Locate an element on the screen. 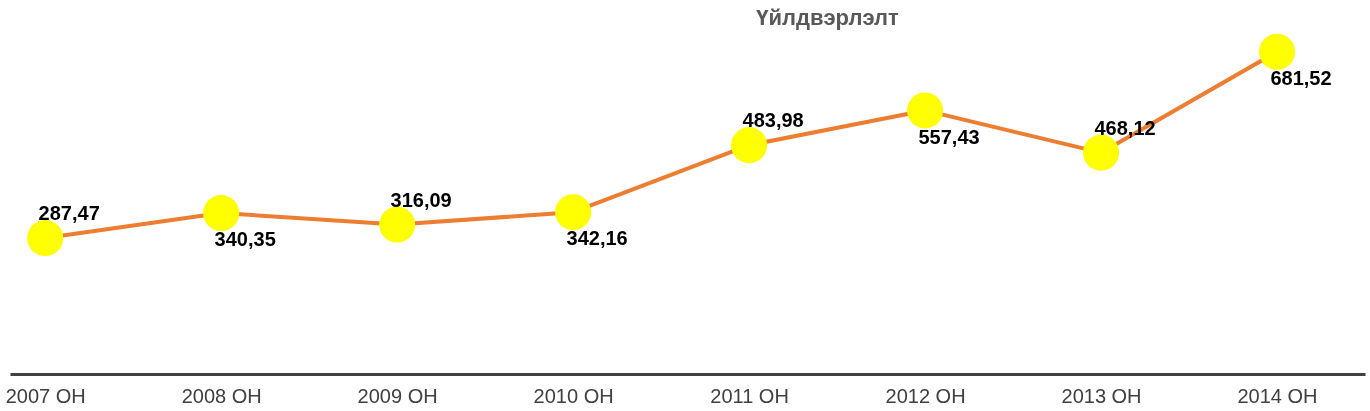 The width and height of the screenshot is (1370, 411). data-label: 287,47 is located at coordinates (69, 213).